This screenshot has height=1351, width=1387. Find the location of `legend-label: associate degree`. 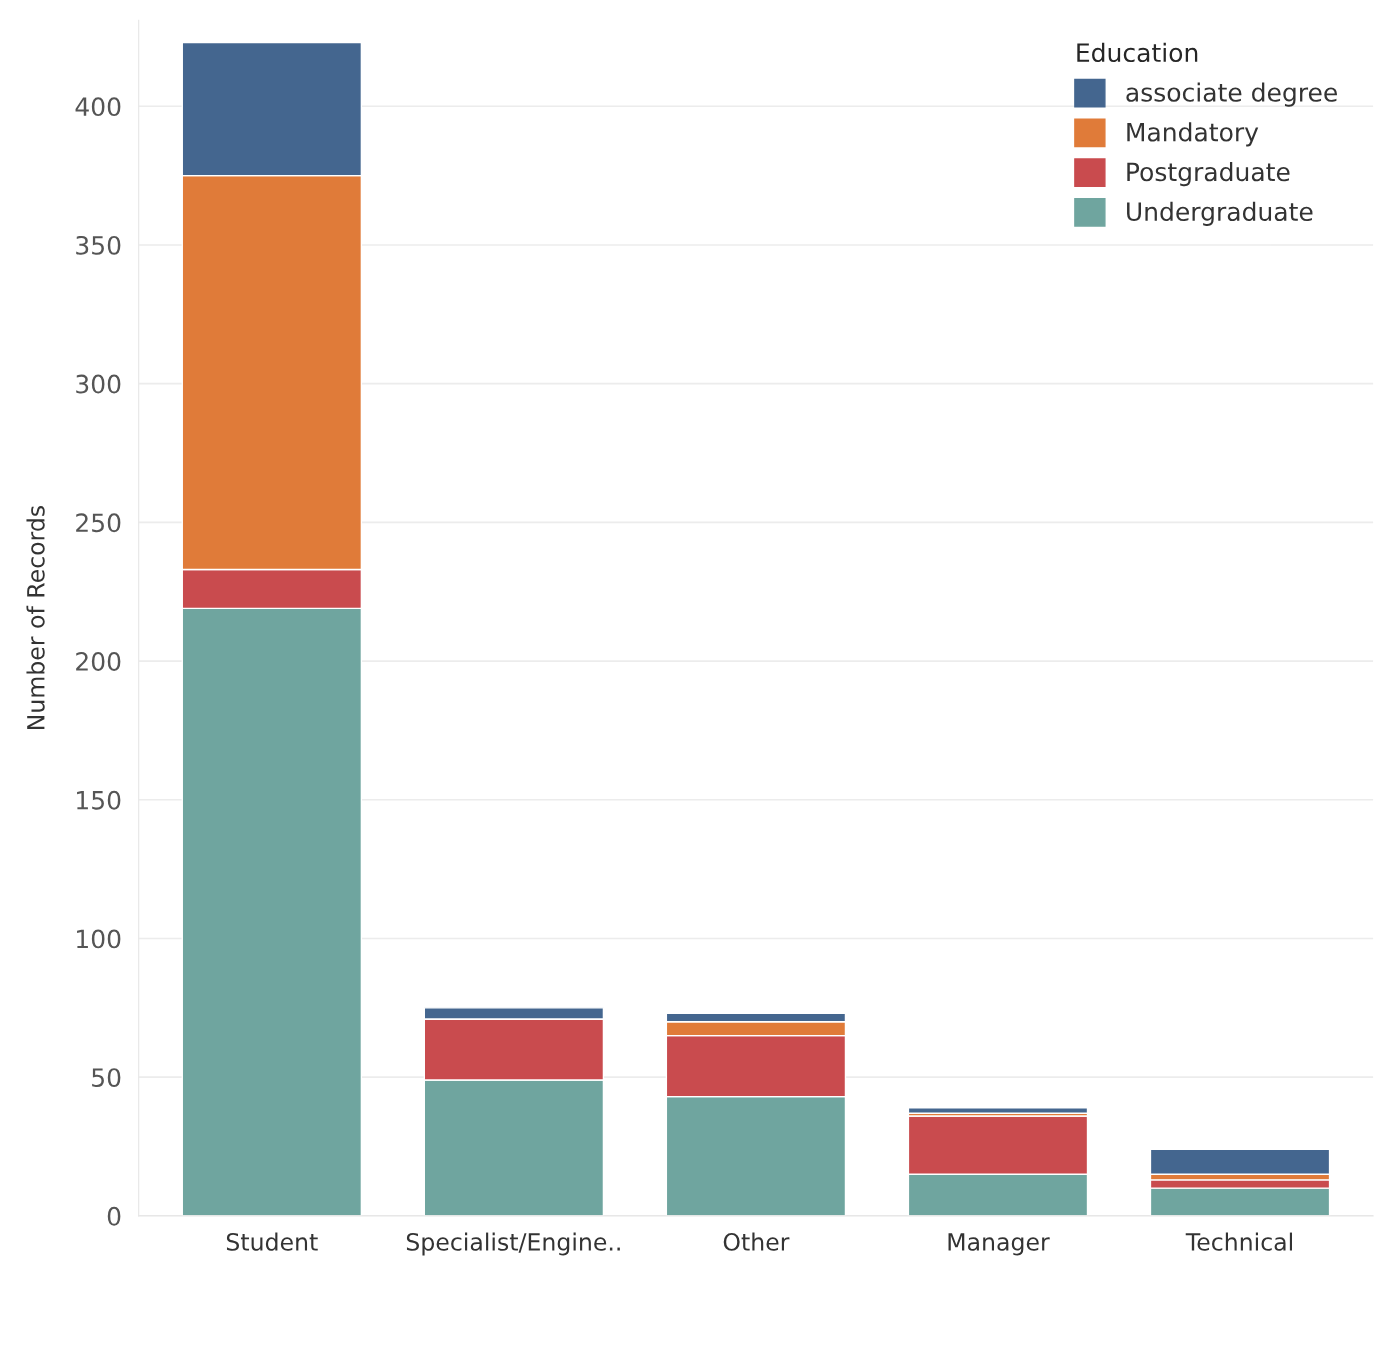

legend-label: associate degree is located at coordinates (1231, 94).